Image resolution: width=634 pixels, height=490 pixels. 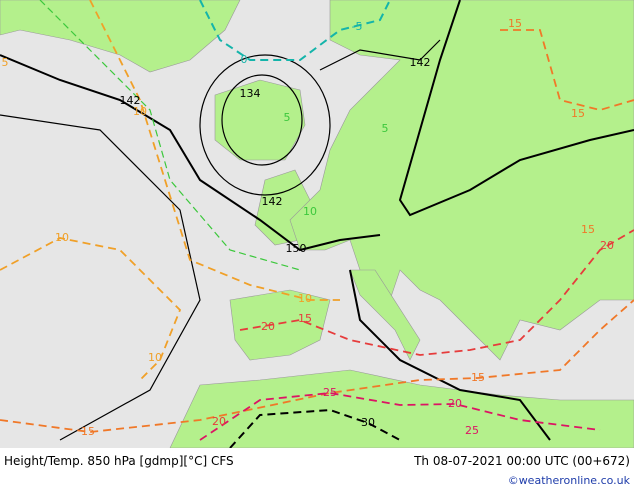 What do you see at coordinates (368, 422) in the screenshot?
I see `contour-label: 30` at bounding box center [368, 422].